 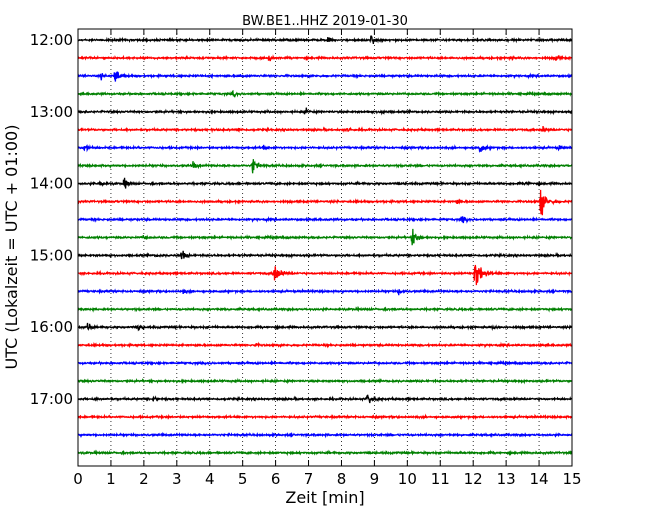 What do you see at coordinates (506, 479) in the screenshot?
I see `x-tick-label: 13` at bounding box center [506, 479].